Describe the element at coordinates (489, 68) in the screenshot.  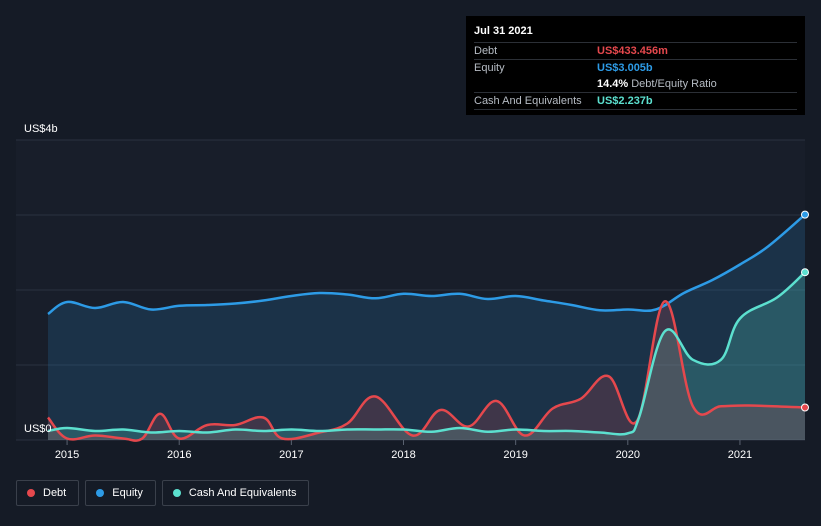
I see `tooltip-equity-label: Equity` at that location.